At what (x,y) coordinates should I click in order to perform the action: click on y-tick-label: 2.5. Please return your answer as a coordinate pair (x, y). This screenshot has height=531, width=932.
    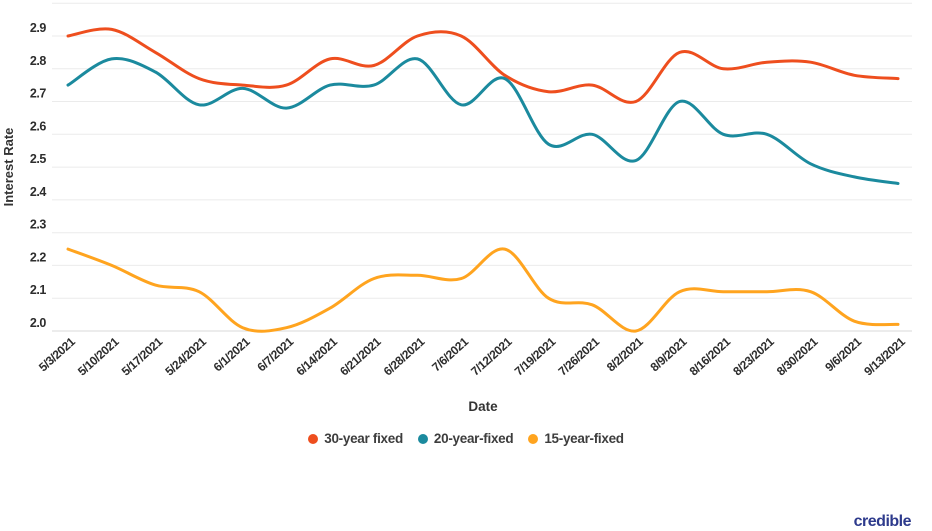
    Looking at the image, I should click on (38, 159).